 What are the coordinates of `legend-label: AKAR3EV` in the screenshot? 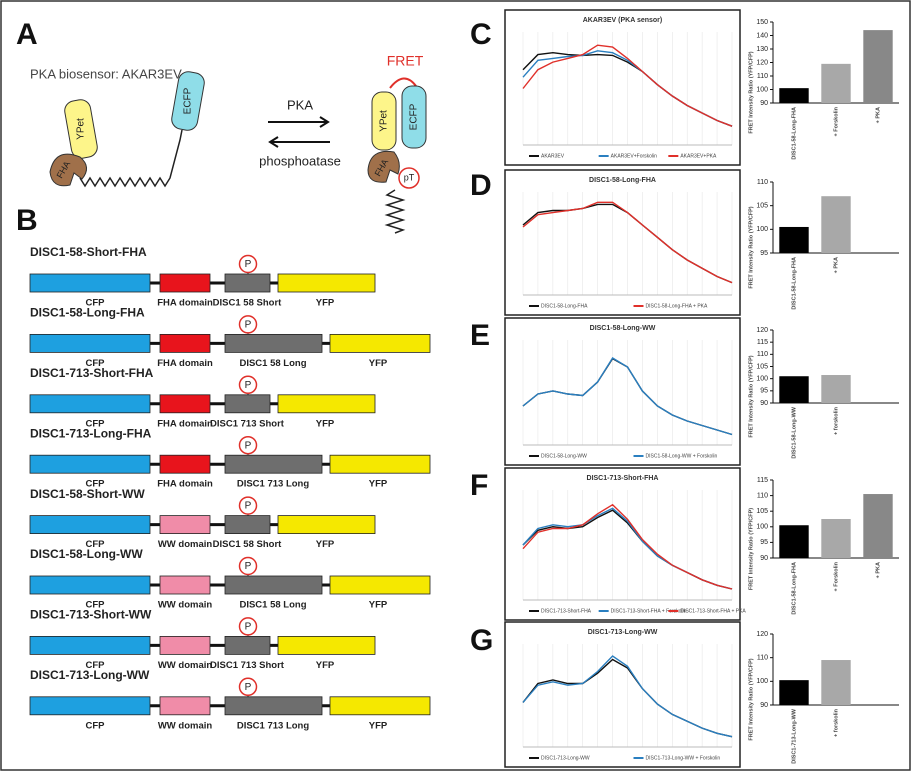 It's located at (553, 156).